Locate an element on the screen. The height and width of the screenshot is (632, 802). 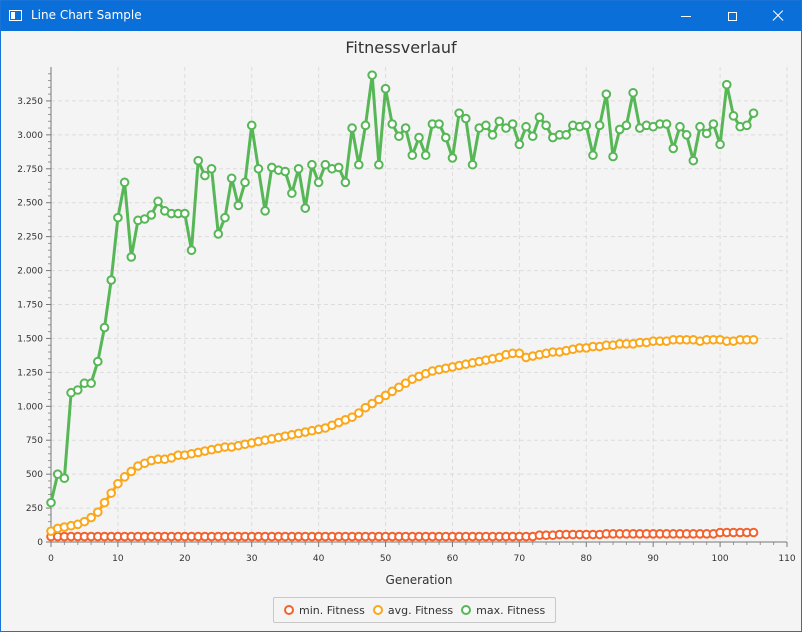
minimize-icon is located at coordinates (686, 16).